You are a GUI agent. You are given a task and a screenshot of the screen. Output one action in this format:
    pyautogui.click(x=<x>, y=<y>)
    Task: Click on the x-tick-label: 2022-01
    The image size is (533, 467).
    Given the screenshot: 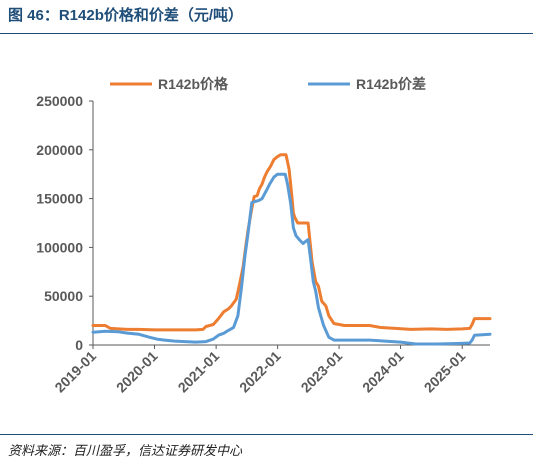 What is the action you would take?
    pyautogui.click(x=260, y=372)
    